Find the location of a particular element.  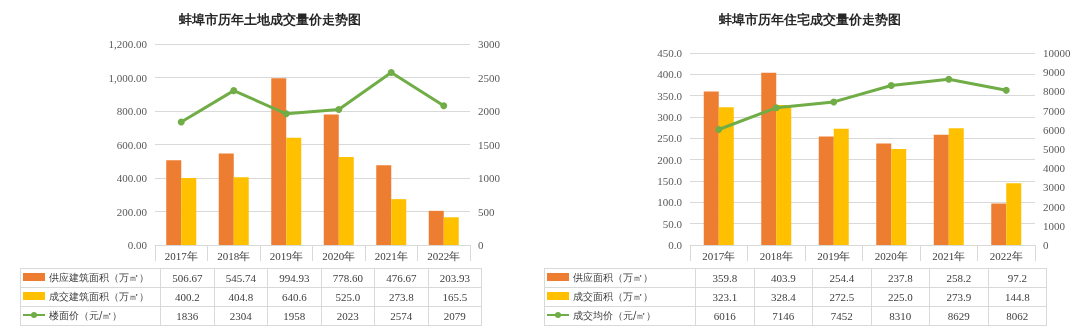

y2-tick-label: 8000 is located at coordinates (1054, 91).